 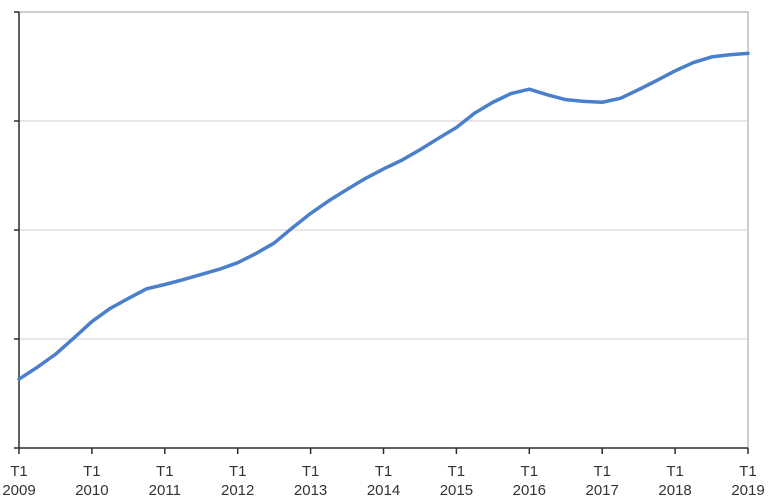 I want to click on x-tick-label-5: T1 2014, so click(x=383, y=481).